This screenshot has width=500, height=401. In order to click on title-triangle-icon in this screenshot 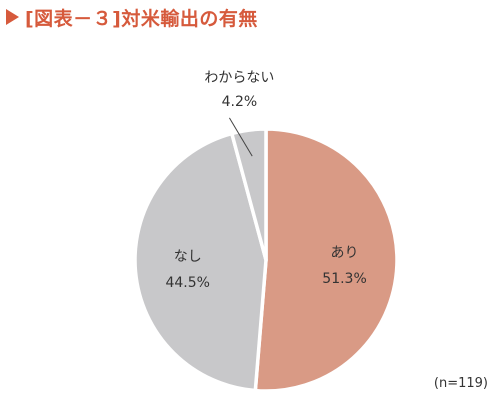, I will do `click(12, 17)`.